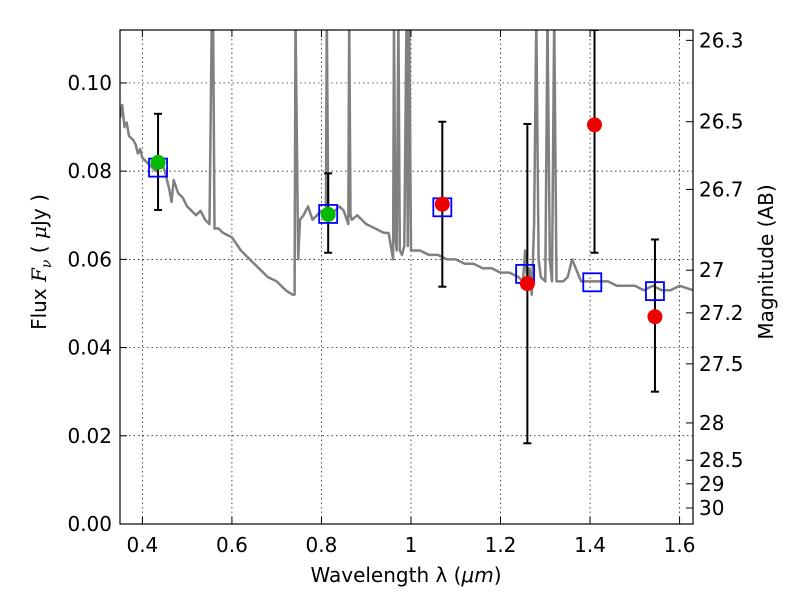  What do you see at coordinates (721, 189) in the screenshot?
I see `mag-tick-label: 26.7` at bounding box center [721, 189].